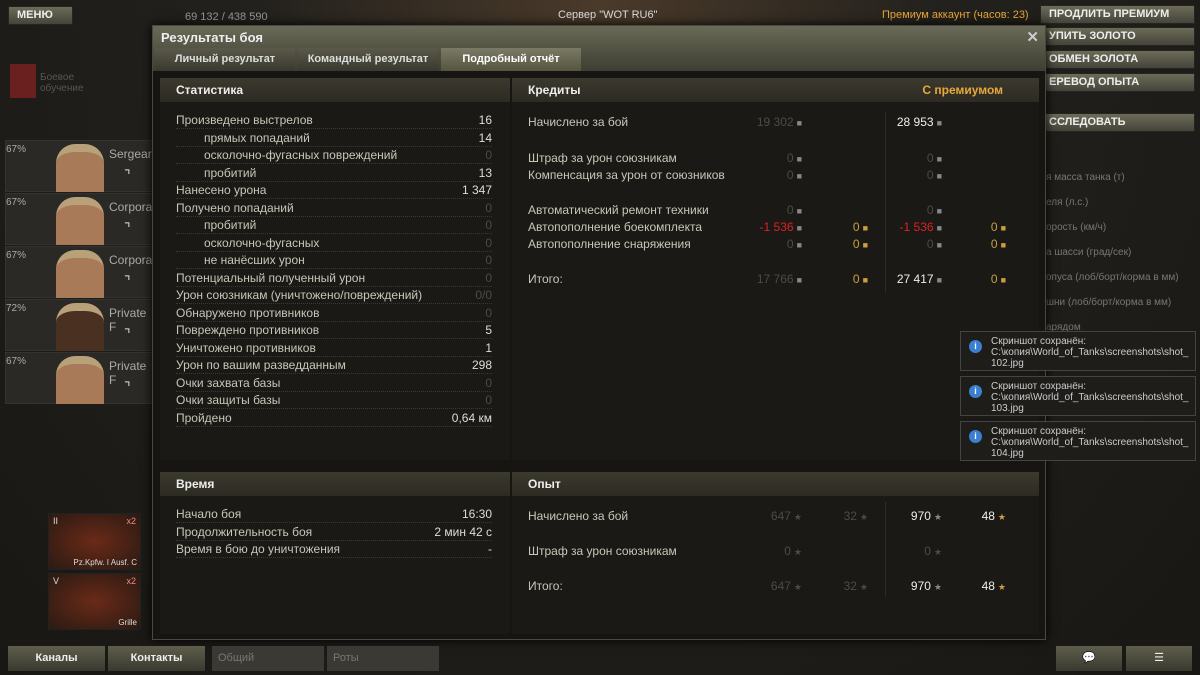  I want to click on training-link: Боевое обучение, so click(62, 83).